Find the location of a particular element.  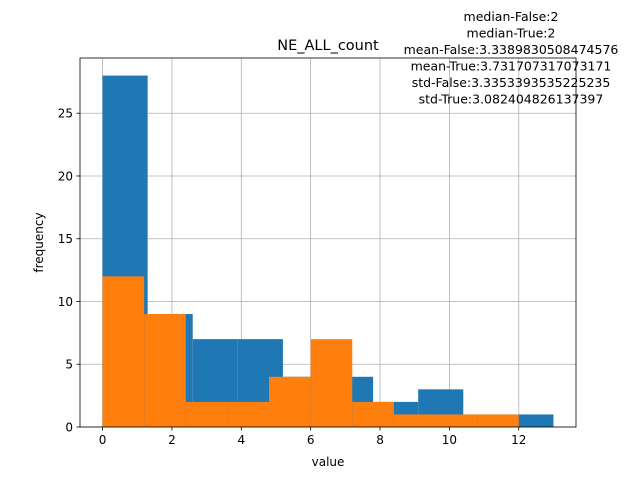

x-tick-label: 2 is located at coordinates (172, 440).